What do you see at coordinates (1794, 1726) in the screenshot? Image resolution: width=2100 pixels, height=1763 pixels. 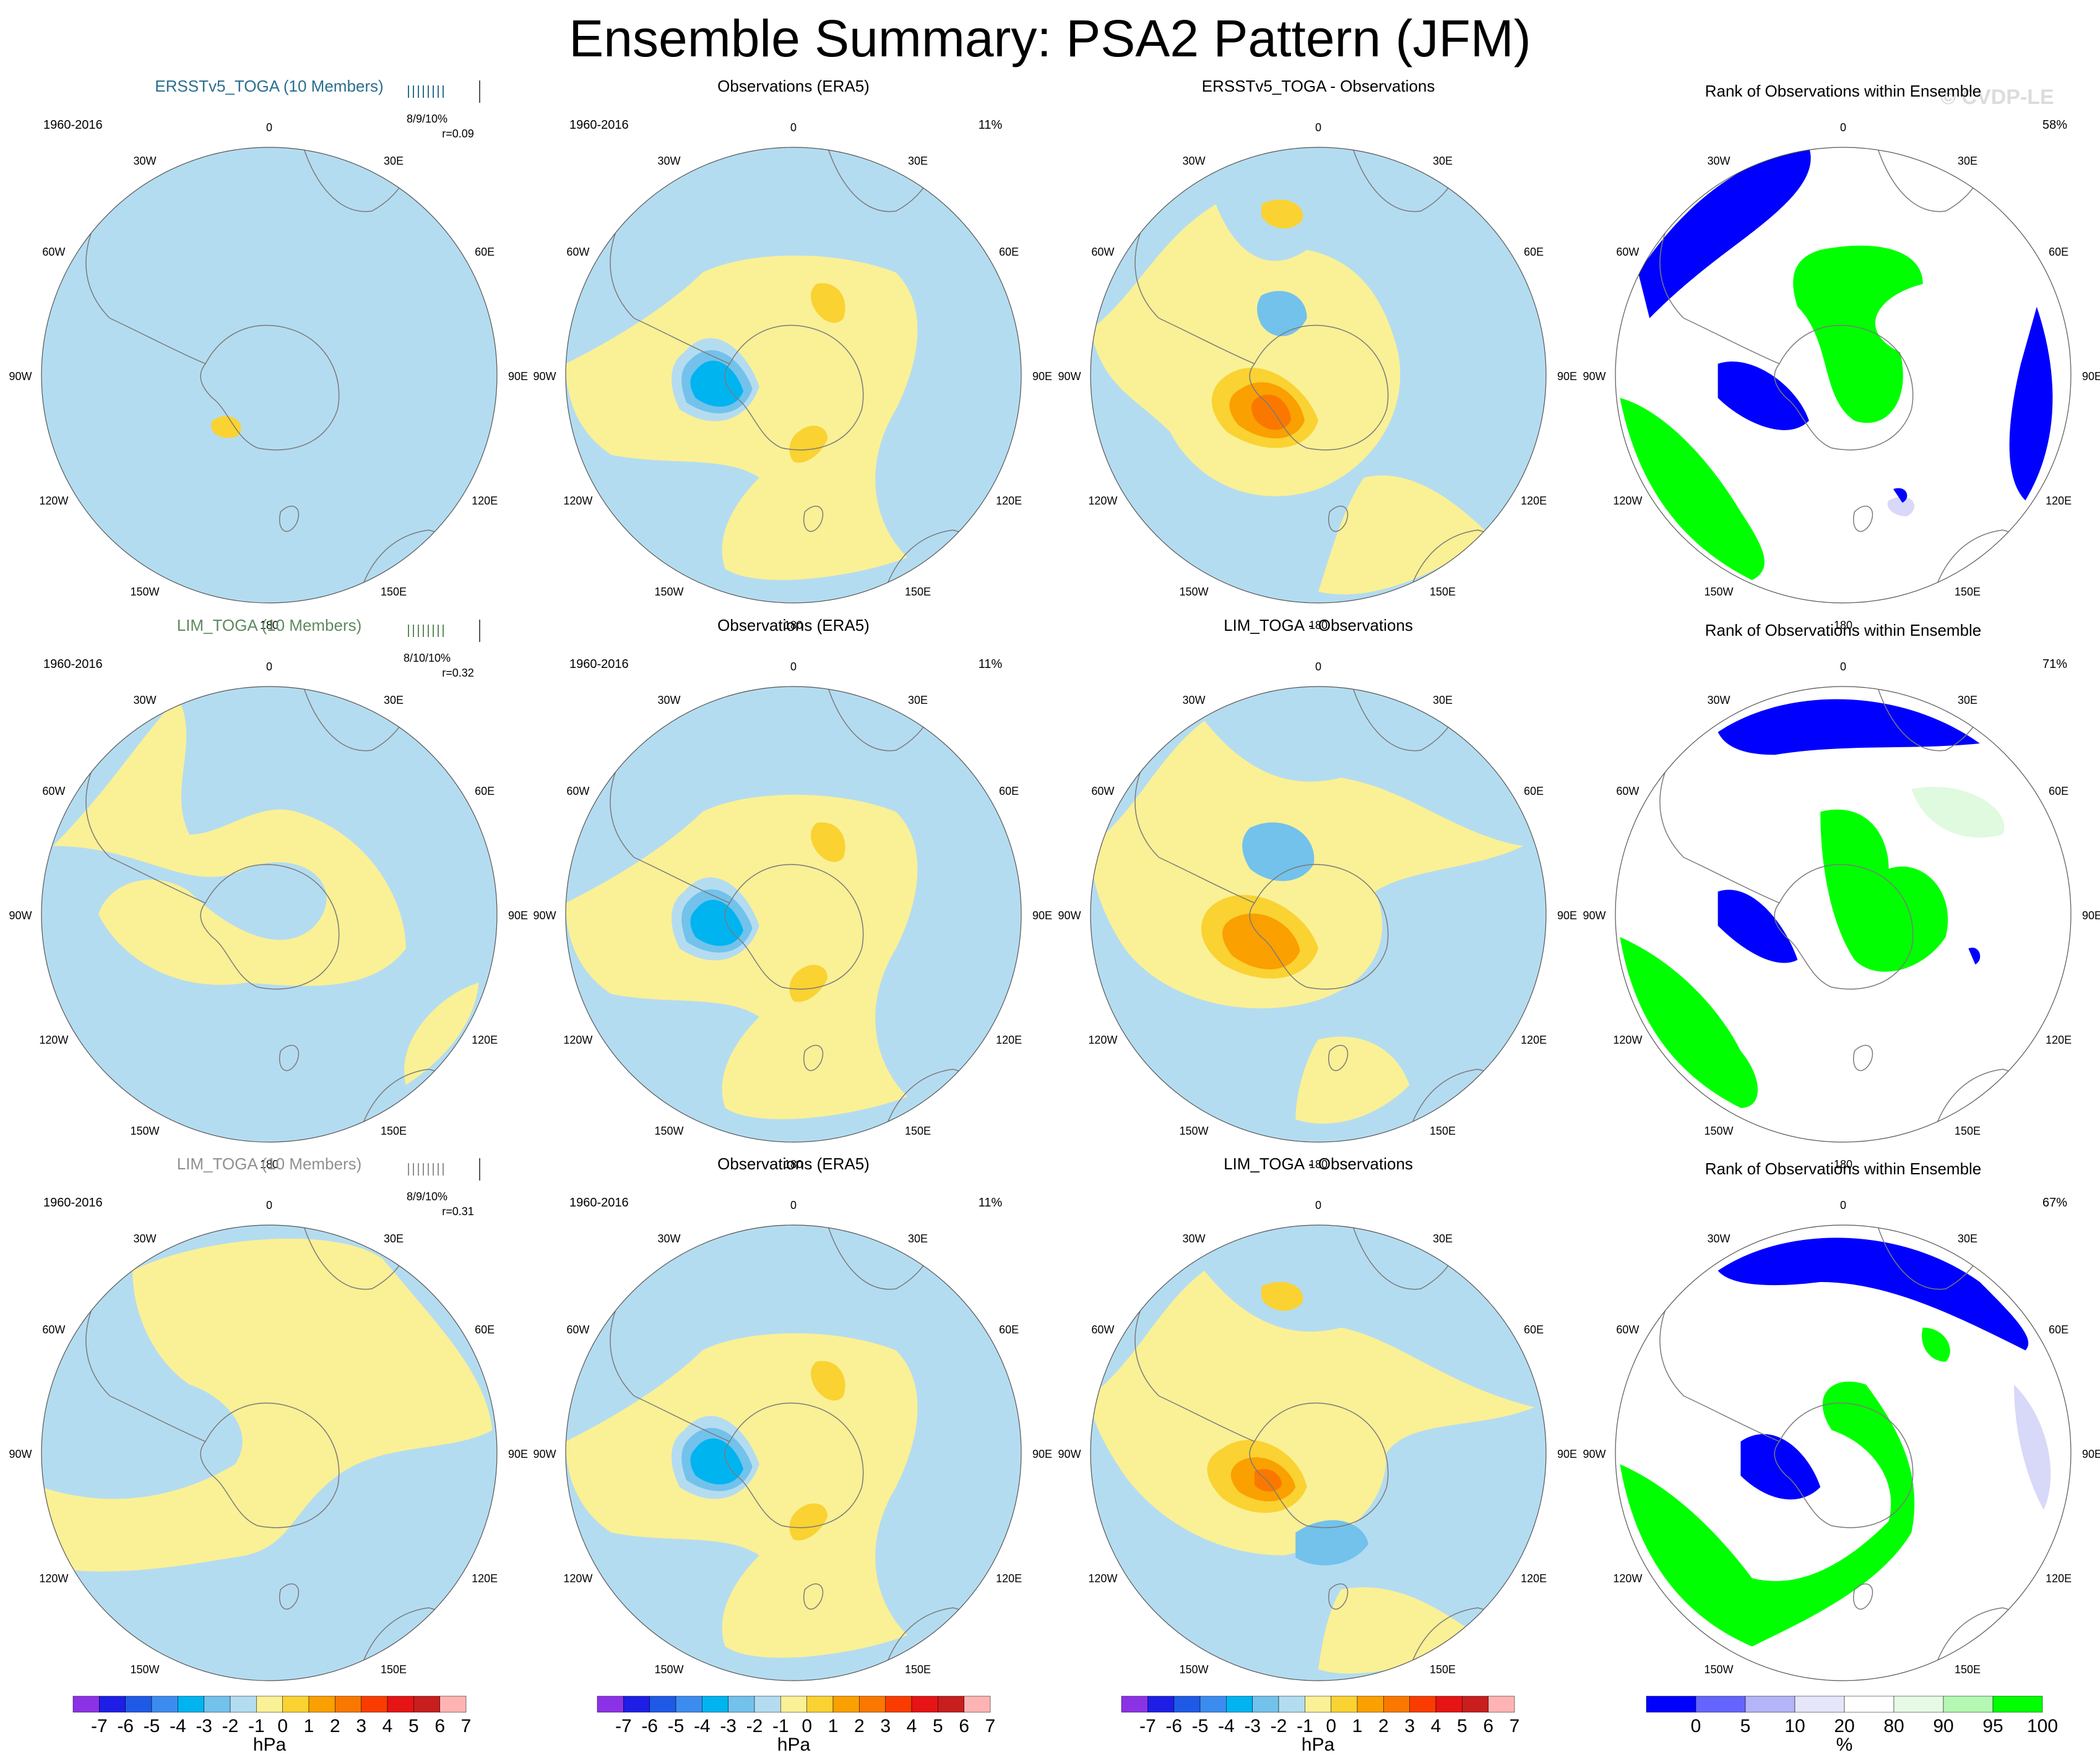 I see `colorbar-tick-label: 10` at bounding box center [1794, 1726].